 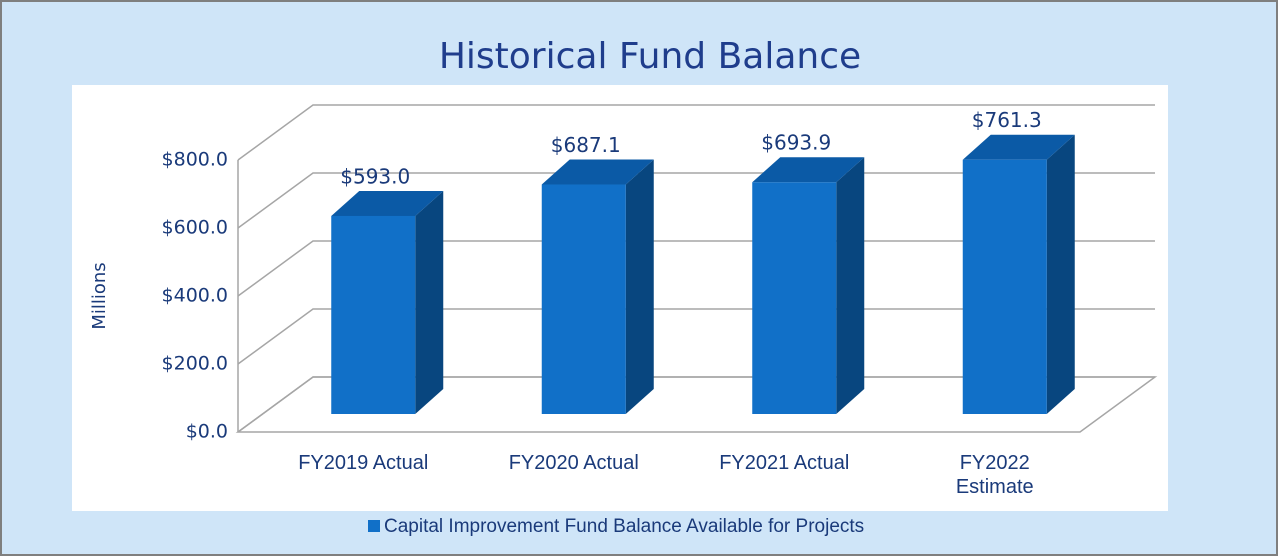 What do you see at coordinates (573, 463) in the screenshot?
I see `x-tick-label: FY2020 Actual` at bounding box center [573, 463].